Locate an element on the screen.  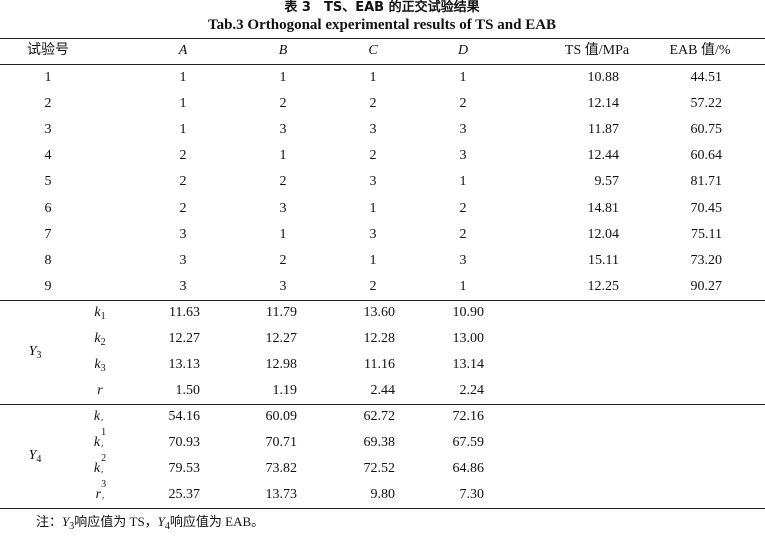
table-cell: 10.88 is located at coordinates (603, 77).